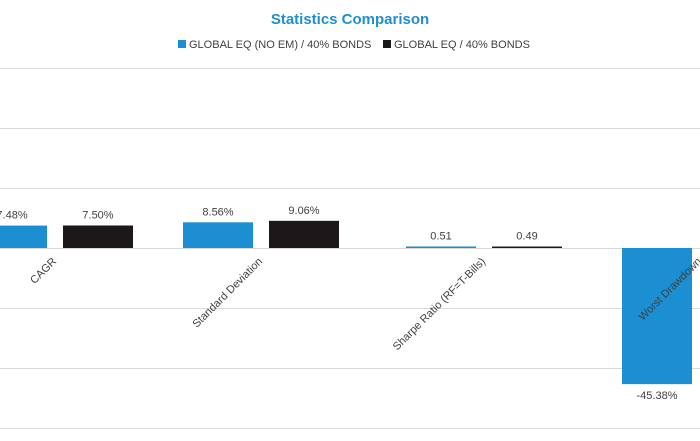 This screenshot has height=441, width=700. What do you see at coordinates (440, 236) in the screenshot?
I see `data-label: 0.51` at bounding box center [440, 236].